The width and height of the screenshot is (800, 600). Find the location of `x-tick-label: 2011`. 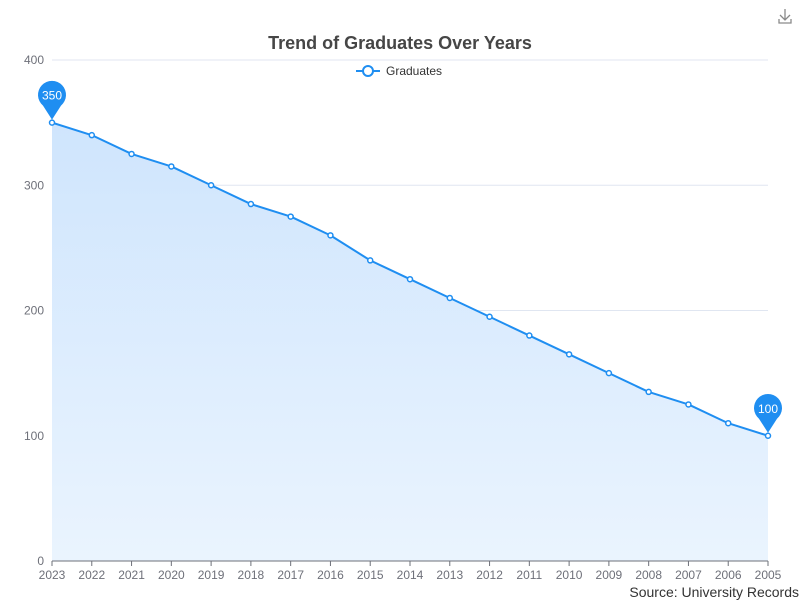

x-tick-label: 2011 is located at coordinates (529, 575).